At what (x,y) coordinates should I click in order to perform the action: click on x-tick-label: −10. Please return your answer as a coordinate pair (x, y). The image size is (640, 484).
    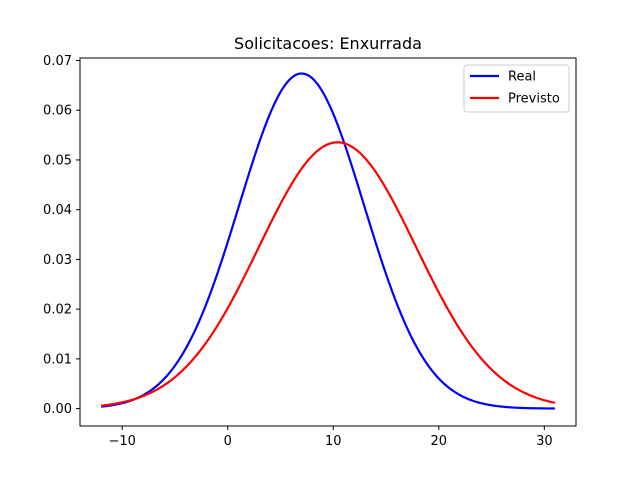
    Looking at the image, I should click on (121, 441).